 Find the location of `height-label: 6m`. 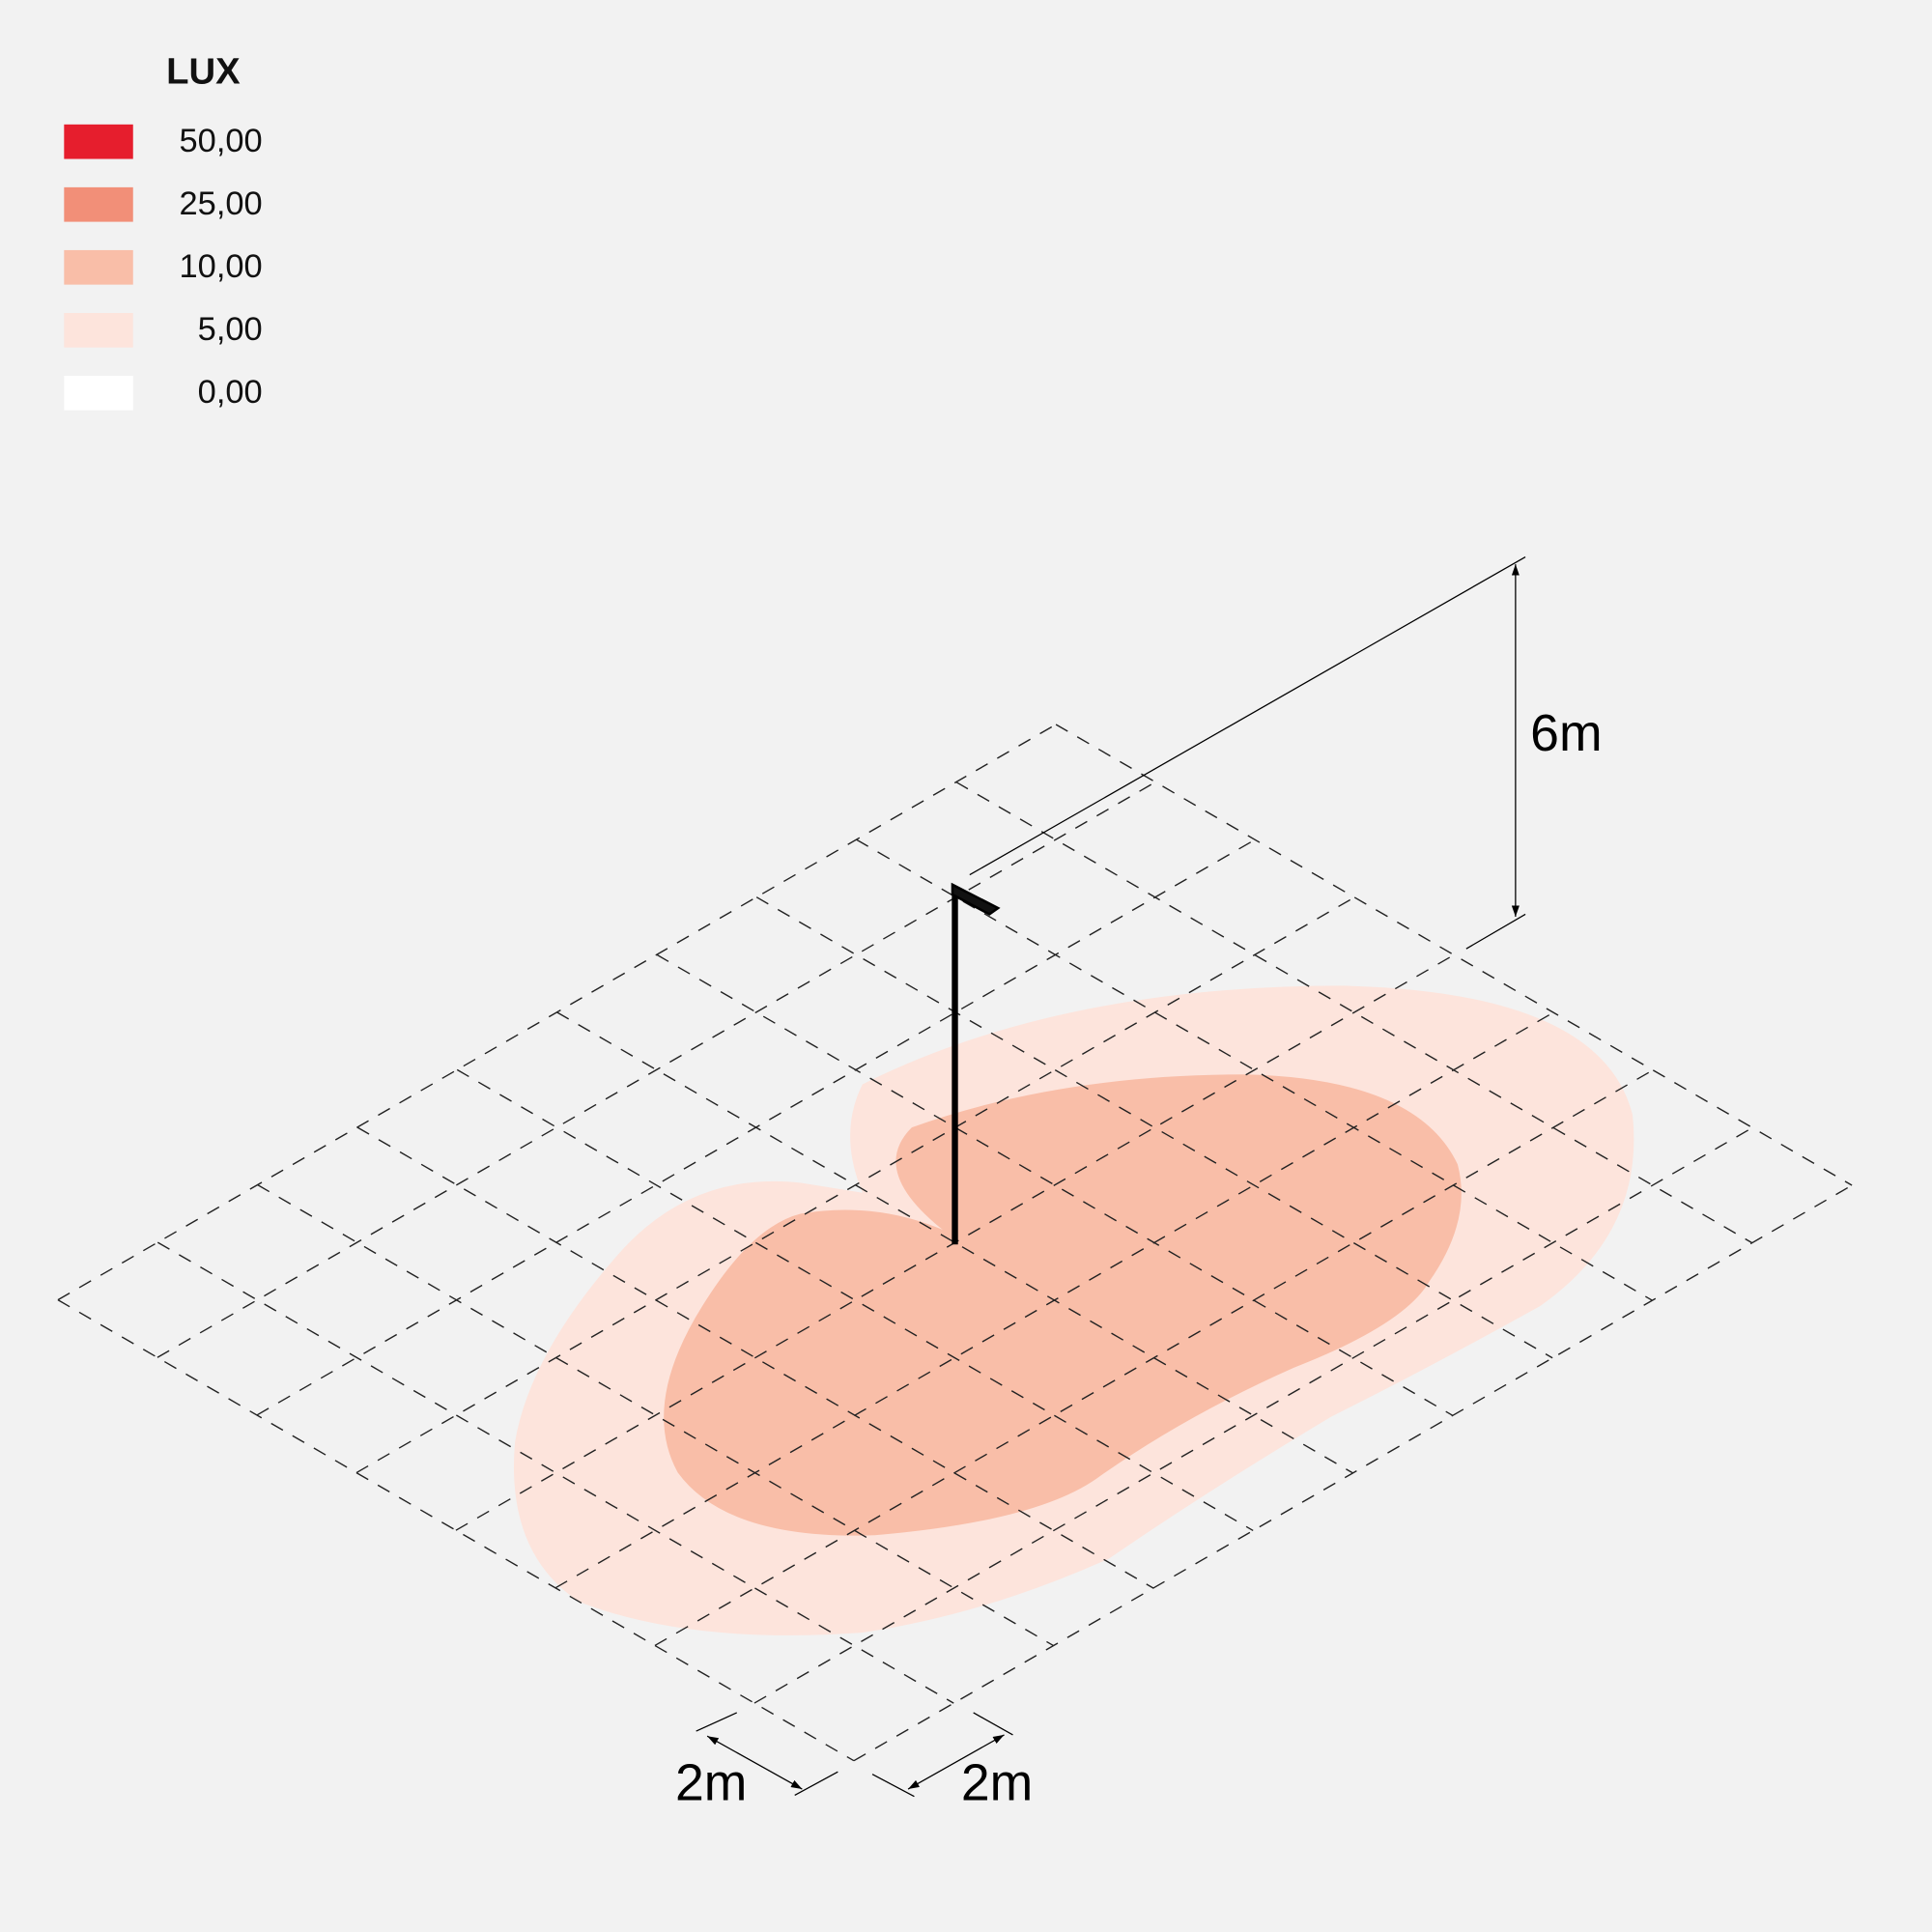

height-label: 6m is located at coordinates (1566, 733).